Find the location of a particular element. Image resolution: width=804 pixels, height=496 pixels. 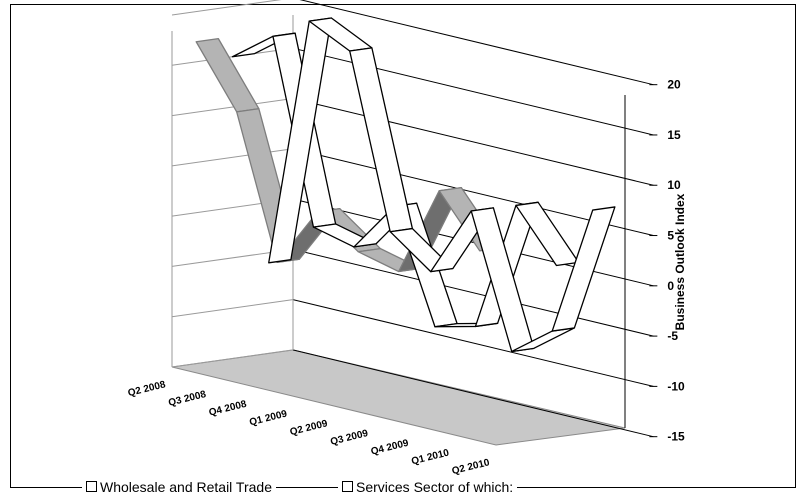

x-tick-label: Q2 2009 is located at coordinates (309, 428).